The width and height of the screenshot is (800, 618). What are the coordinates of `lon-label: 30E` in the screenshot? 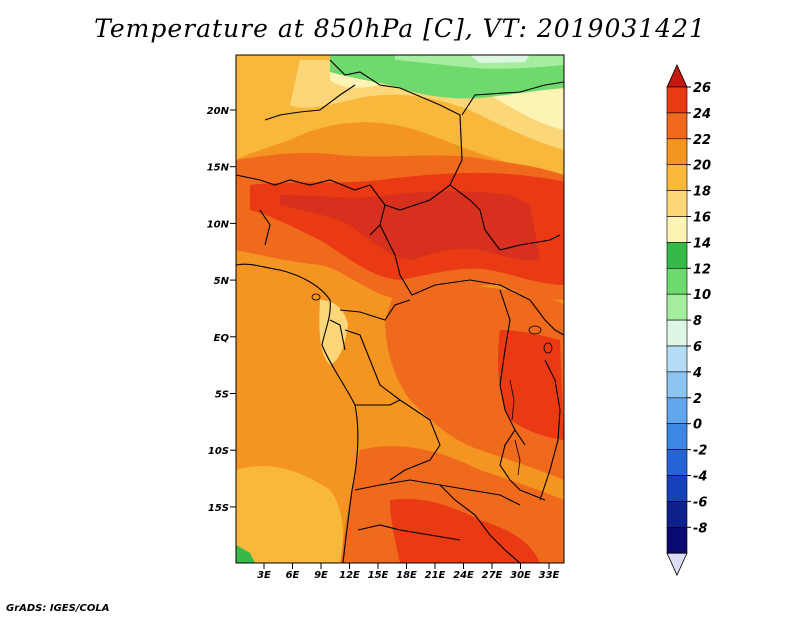 It's located at (520, 575).